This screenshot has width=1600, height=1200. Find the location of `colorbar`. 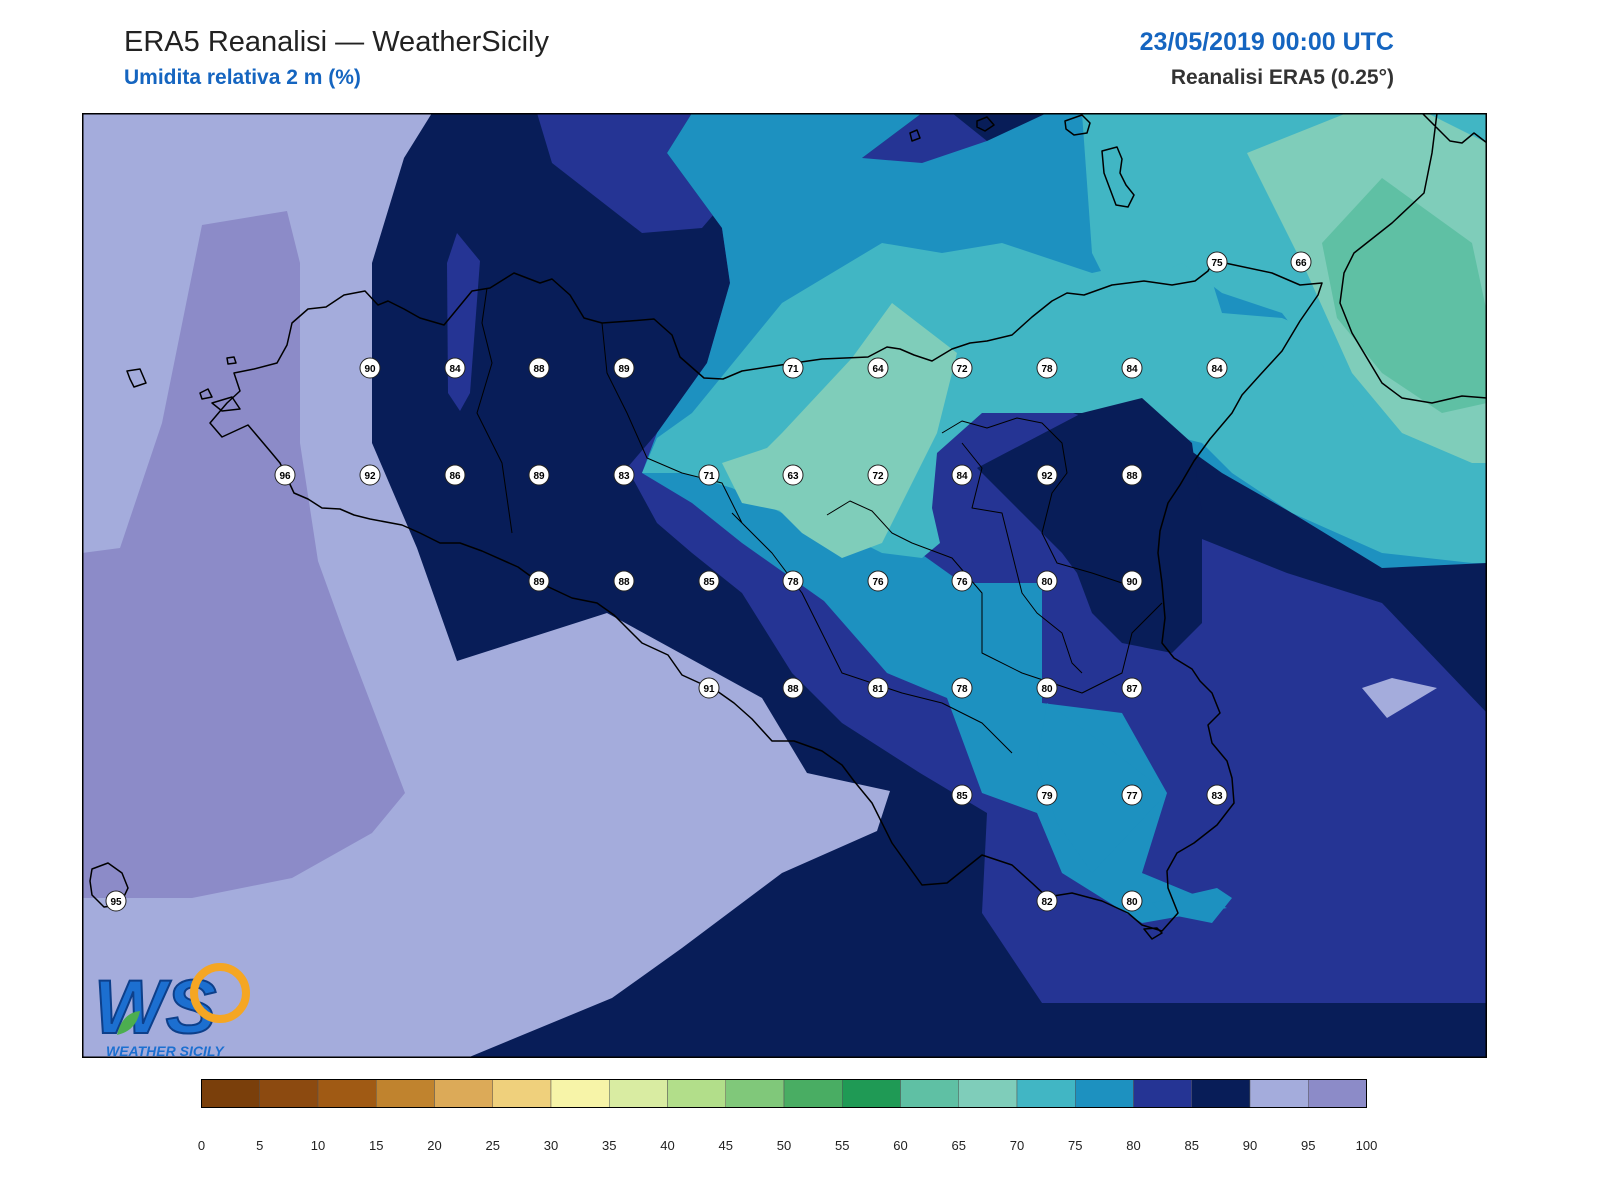

colorbar is located at coordinates (784, 1093).